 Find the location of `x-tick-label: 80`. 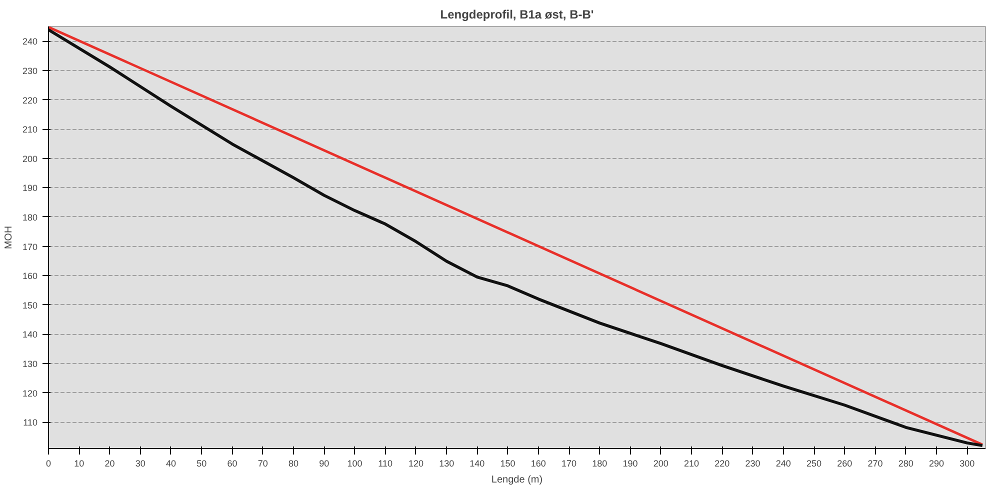

x-tick-label: 80 is located at coordinates (293, 463).